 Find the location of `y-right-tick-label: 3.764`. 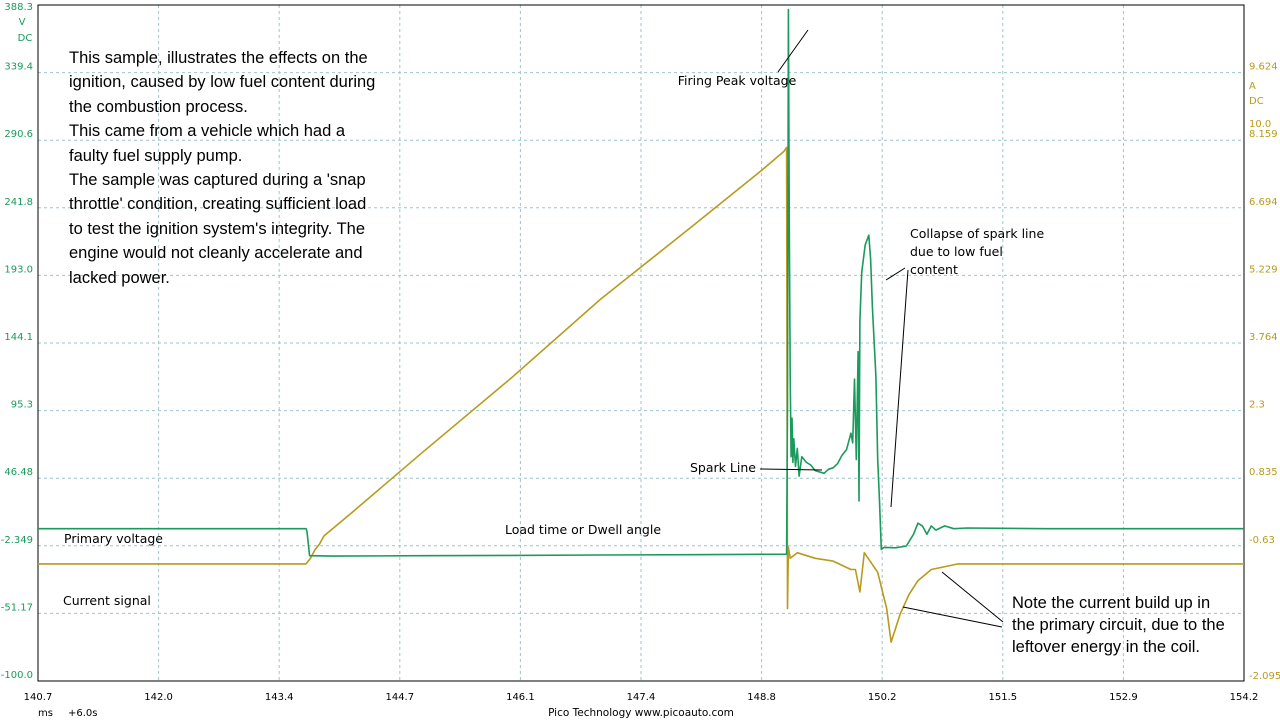

y-right-tick-label: 3.764 is located at coordinates (1263, 337).